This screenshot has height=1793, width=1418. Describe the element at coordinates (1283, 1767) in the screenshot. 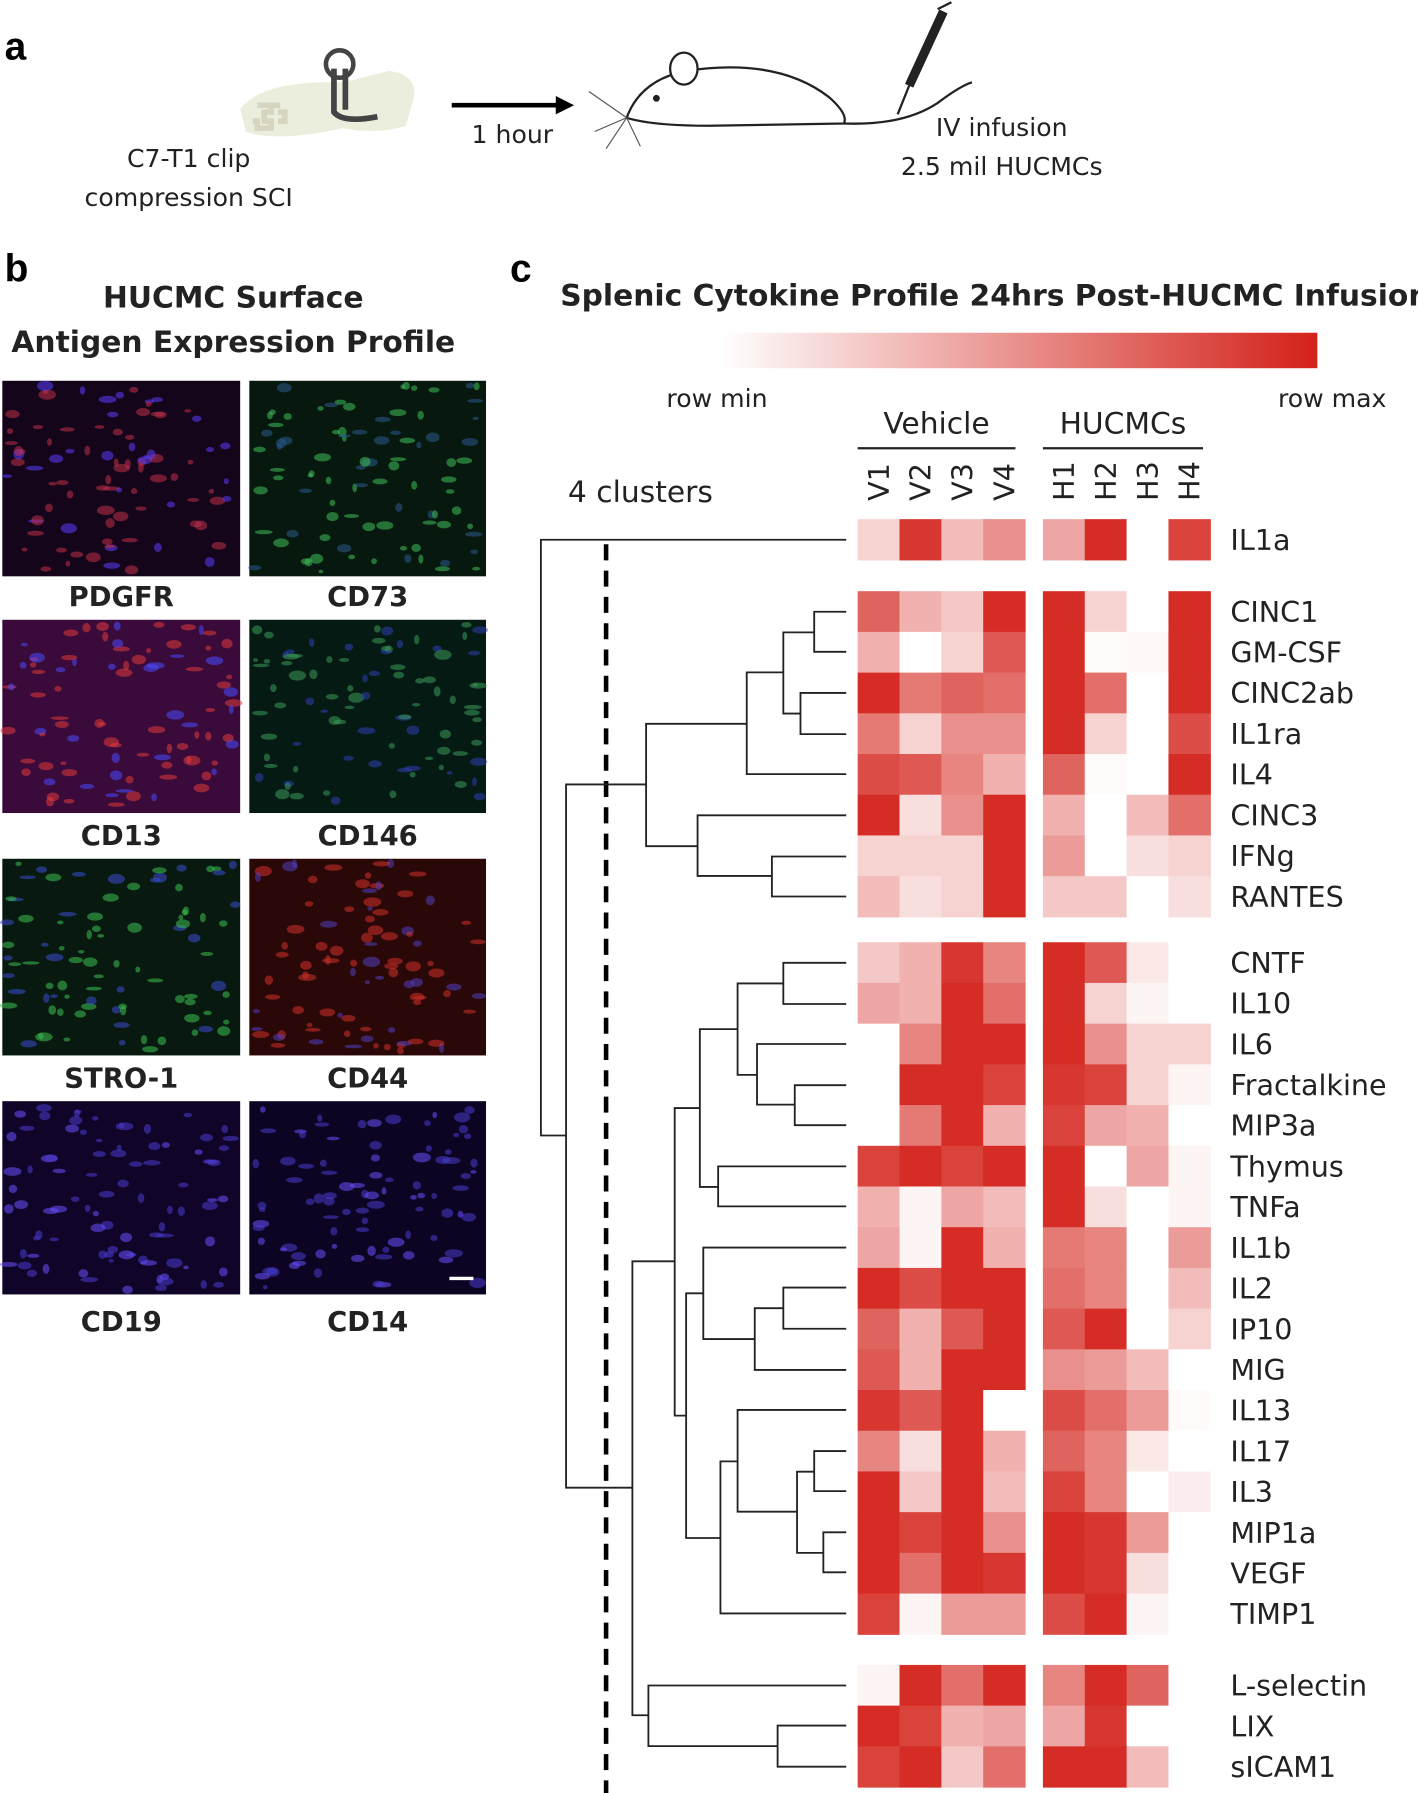

I see `row-label: sICAM1` at that location.